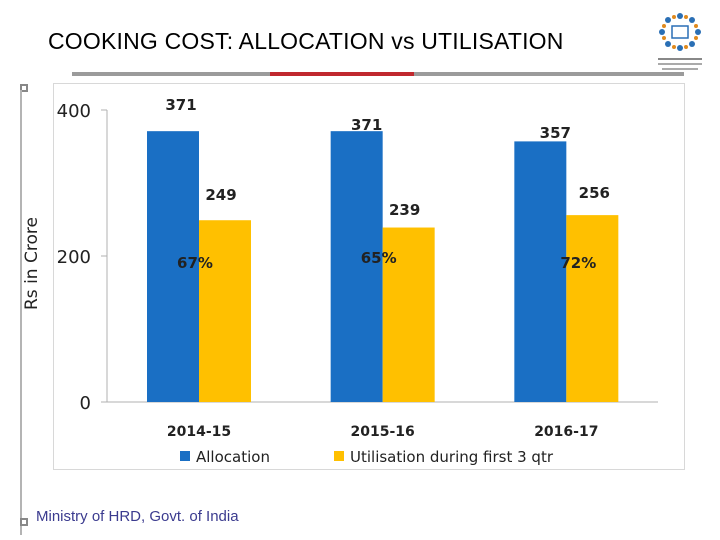 The image size is (720, 540). What do you see at coordinates (555, 133) in the screenshot?
I see `data-label-allocation: 357` at bounding box center [555, 133].